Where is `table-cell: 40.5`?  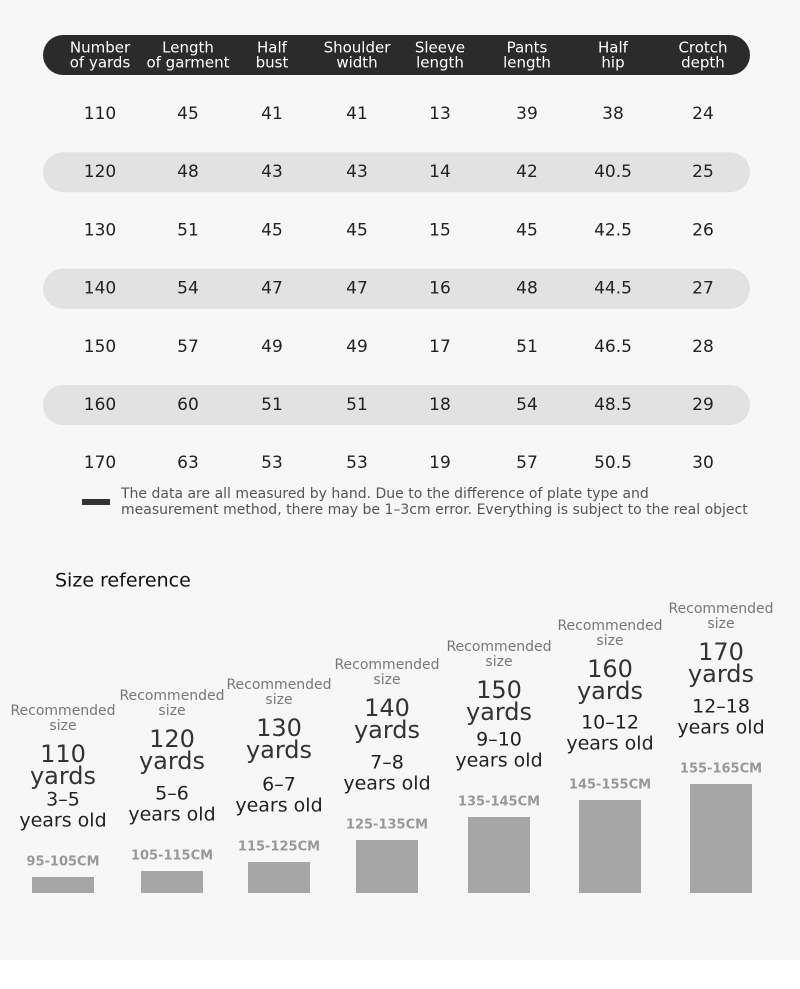
table-cell: 40.5 is located at coordinates (613, 172).